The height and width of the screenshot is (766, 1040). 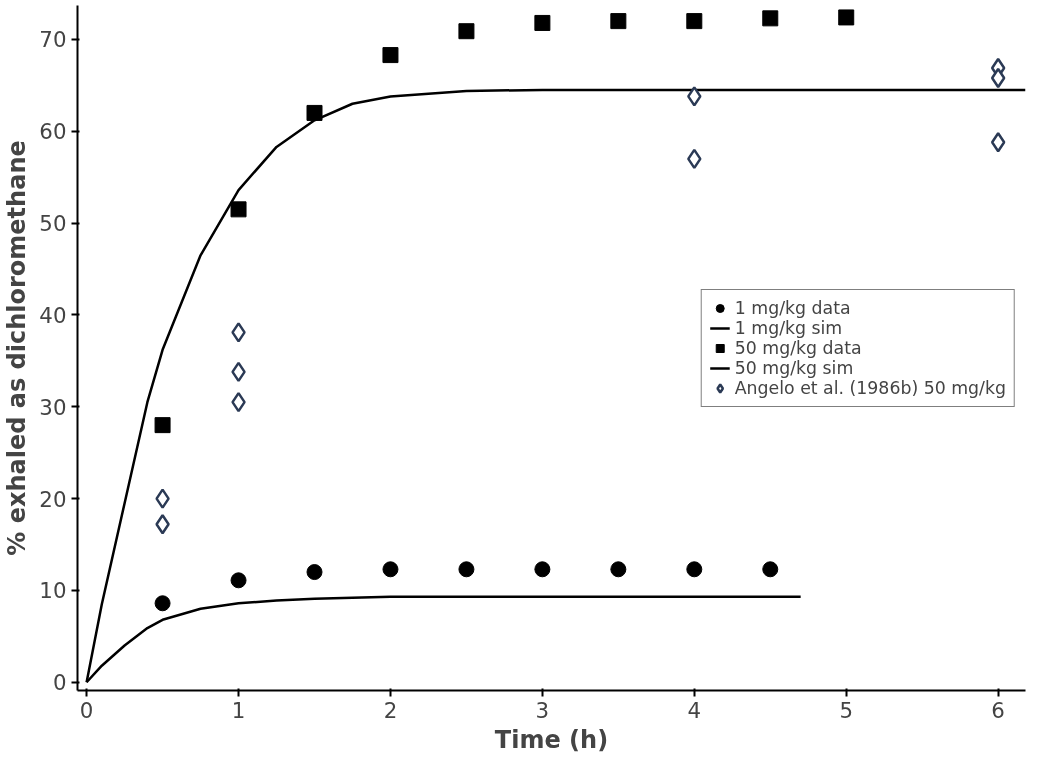 I want to click on y-tick-label: 70, so click(x=53, y=40).